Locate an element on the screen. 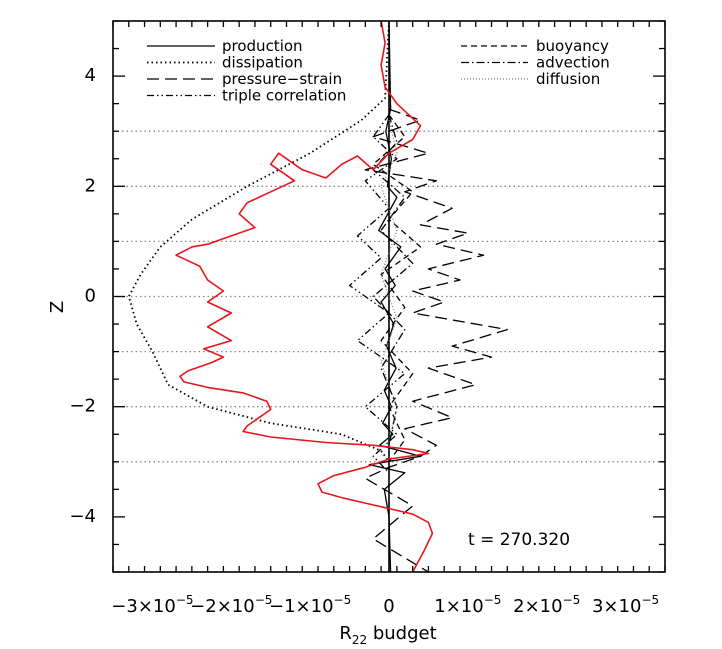 This screenshot has height=649, width=722. y-tick-label: 4 is located at coordinates (90, 75).